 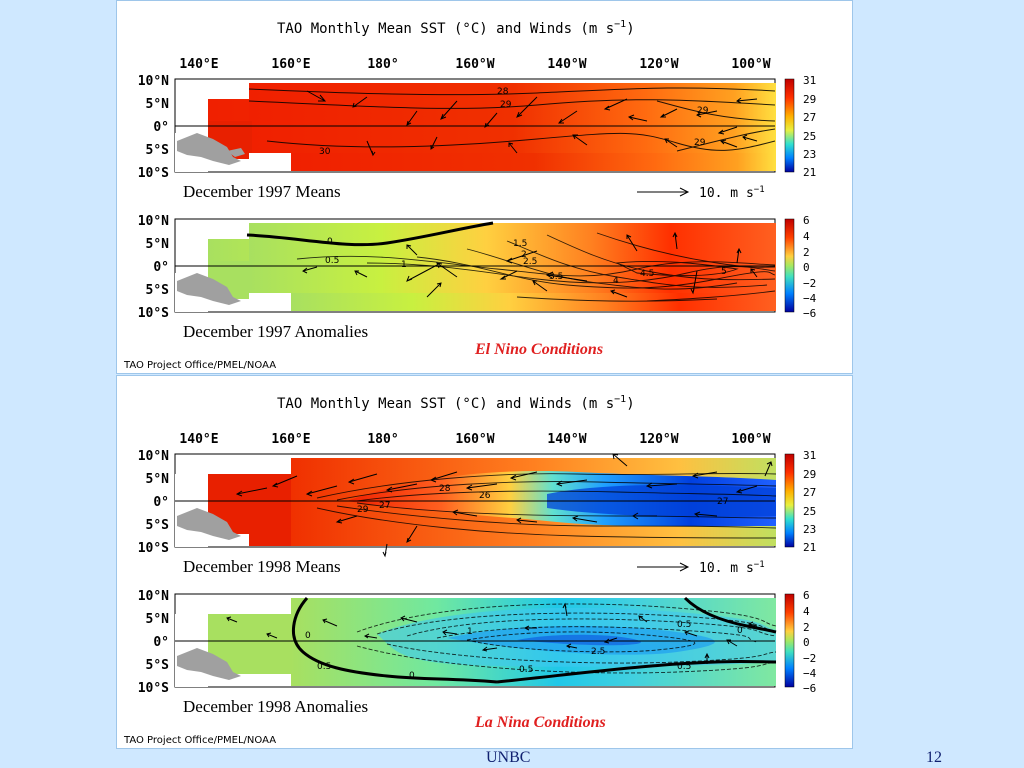 I want to click on svg-text: 3.5, so click(x=556, y=277).